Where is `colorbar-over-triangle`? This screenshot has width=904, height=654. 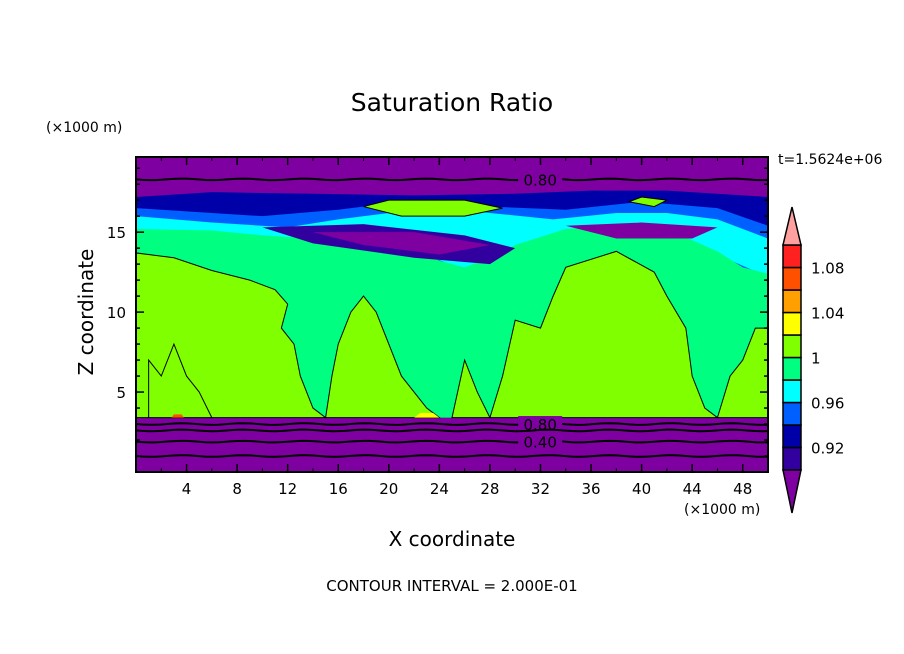 colorbar-over-triangle is located at coordinates (792, 226).